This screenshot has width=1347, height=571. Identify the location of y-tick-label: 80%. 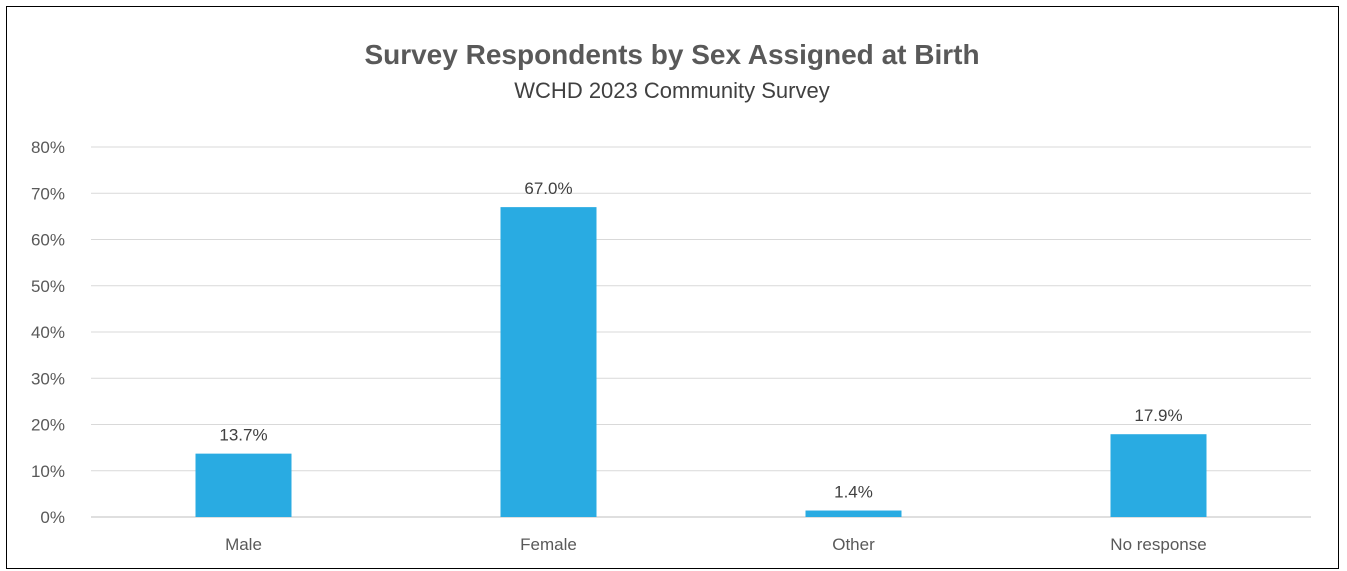
(48, 147).